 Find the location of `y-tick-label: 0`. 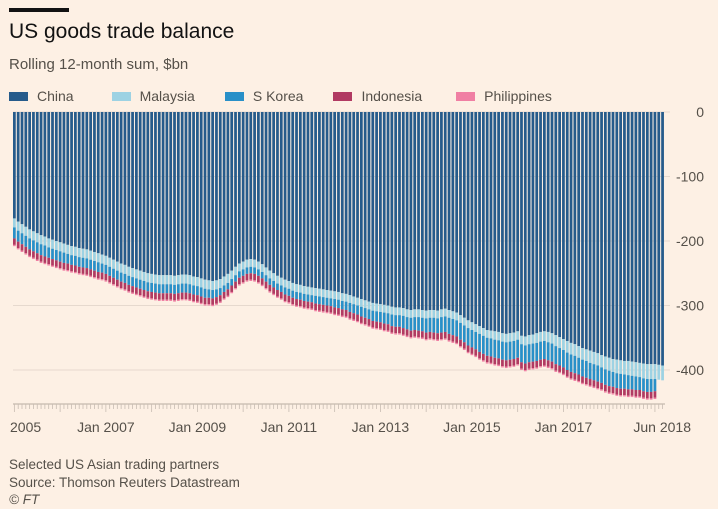

y-tick-label: 0 is located at coordinates (700, 112).